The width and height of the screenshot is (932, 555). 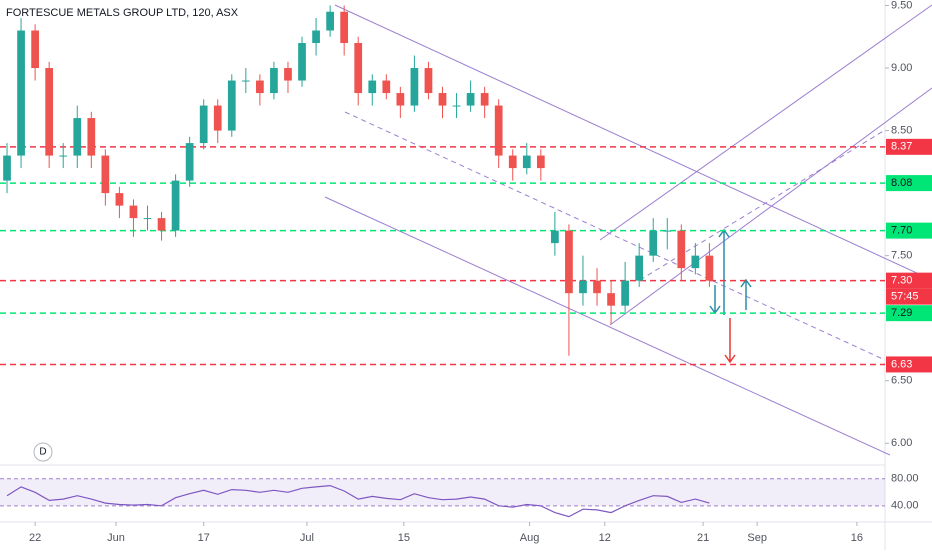 I want to click on dividend-letter: D, so click(x=42, y=452).